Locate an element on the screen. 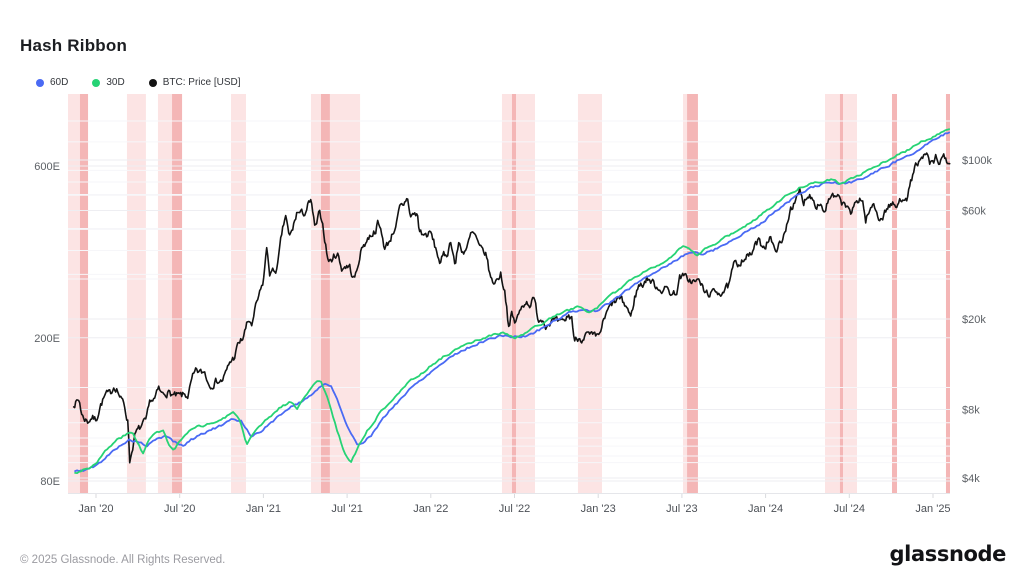 The image size is (1024, 576). right-axis-label: $20k is located at coordinates (974, 320).